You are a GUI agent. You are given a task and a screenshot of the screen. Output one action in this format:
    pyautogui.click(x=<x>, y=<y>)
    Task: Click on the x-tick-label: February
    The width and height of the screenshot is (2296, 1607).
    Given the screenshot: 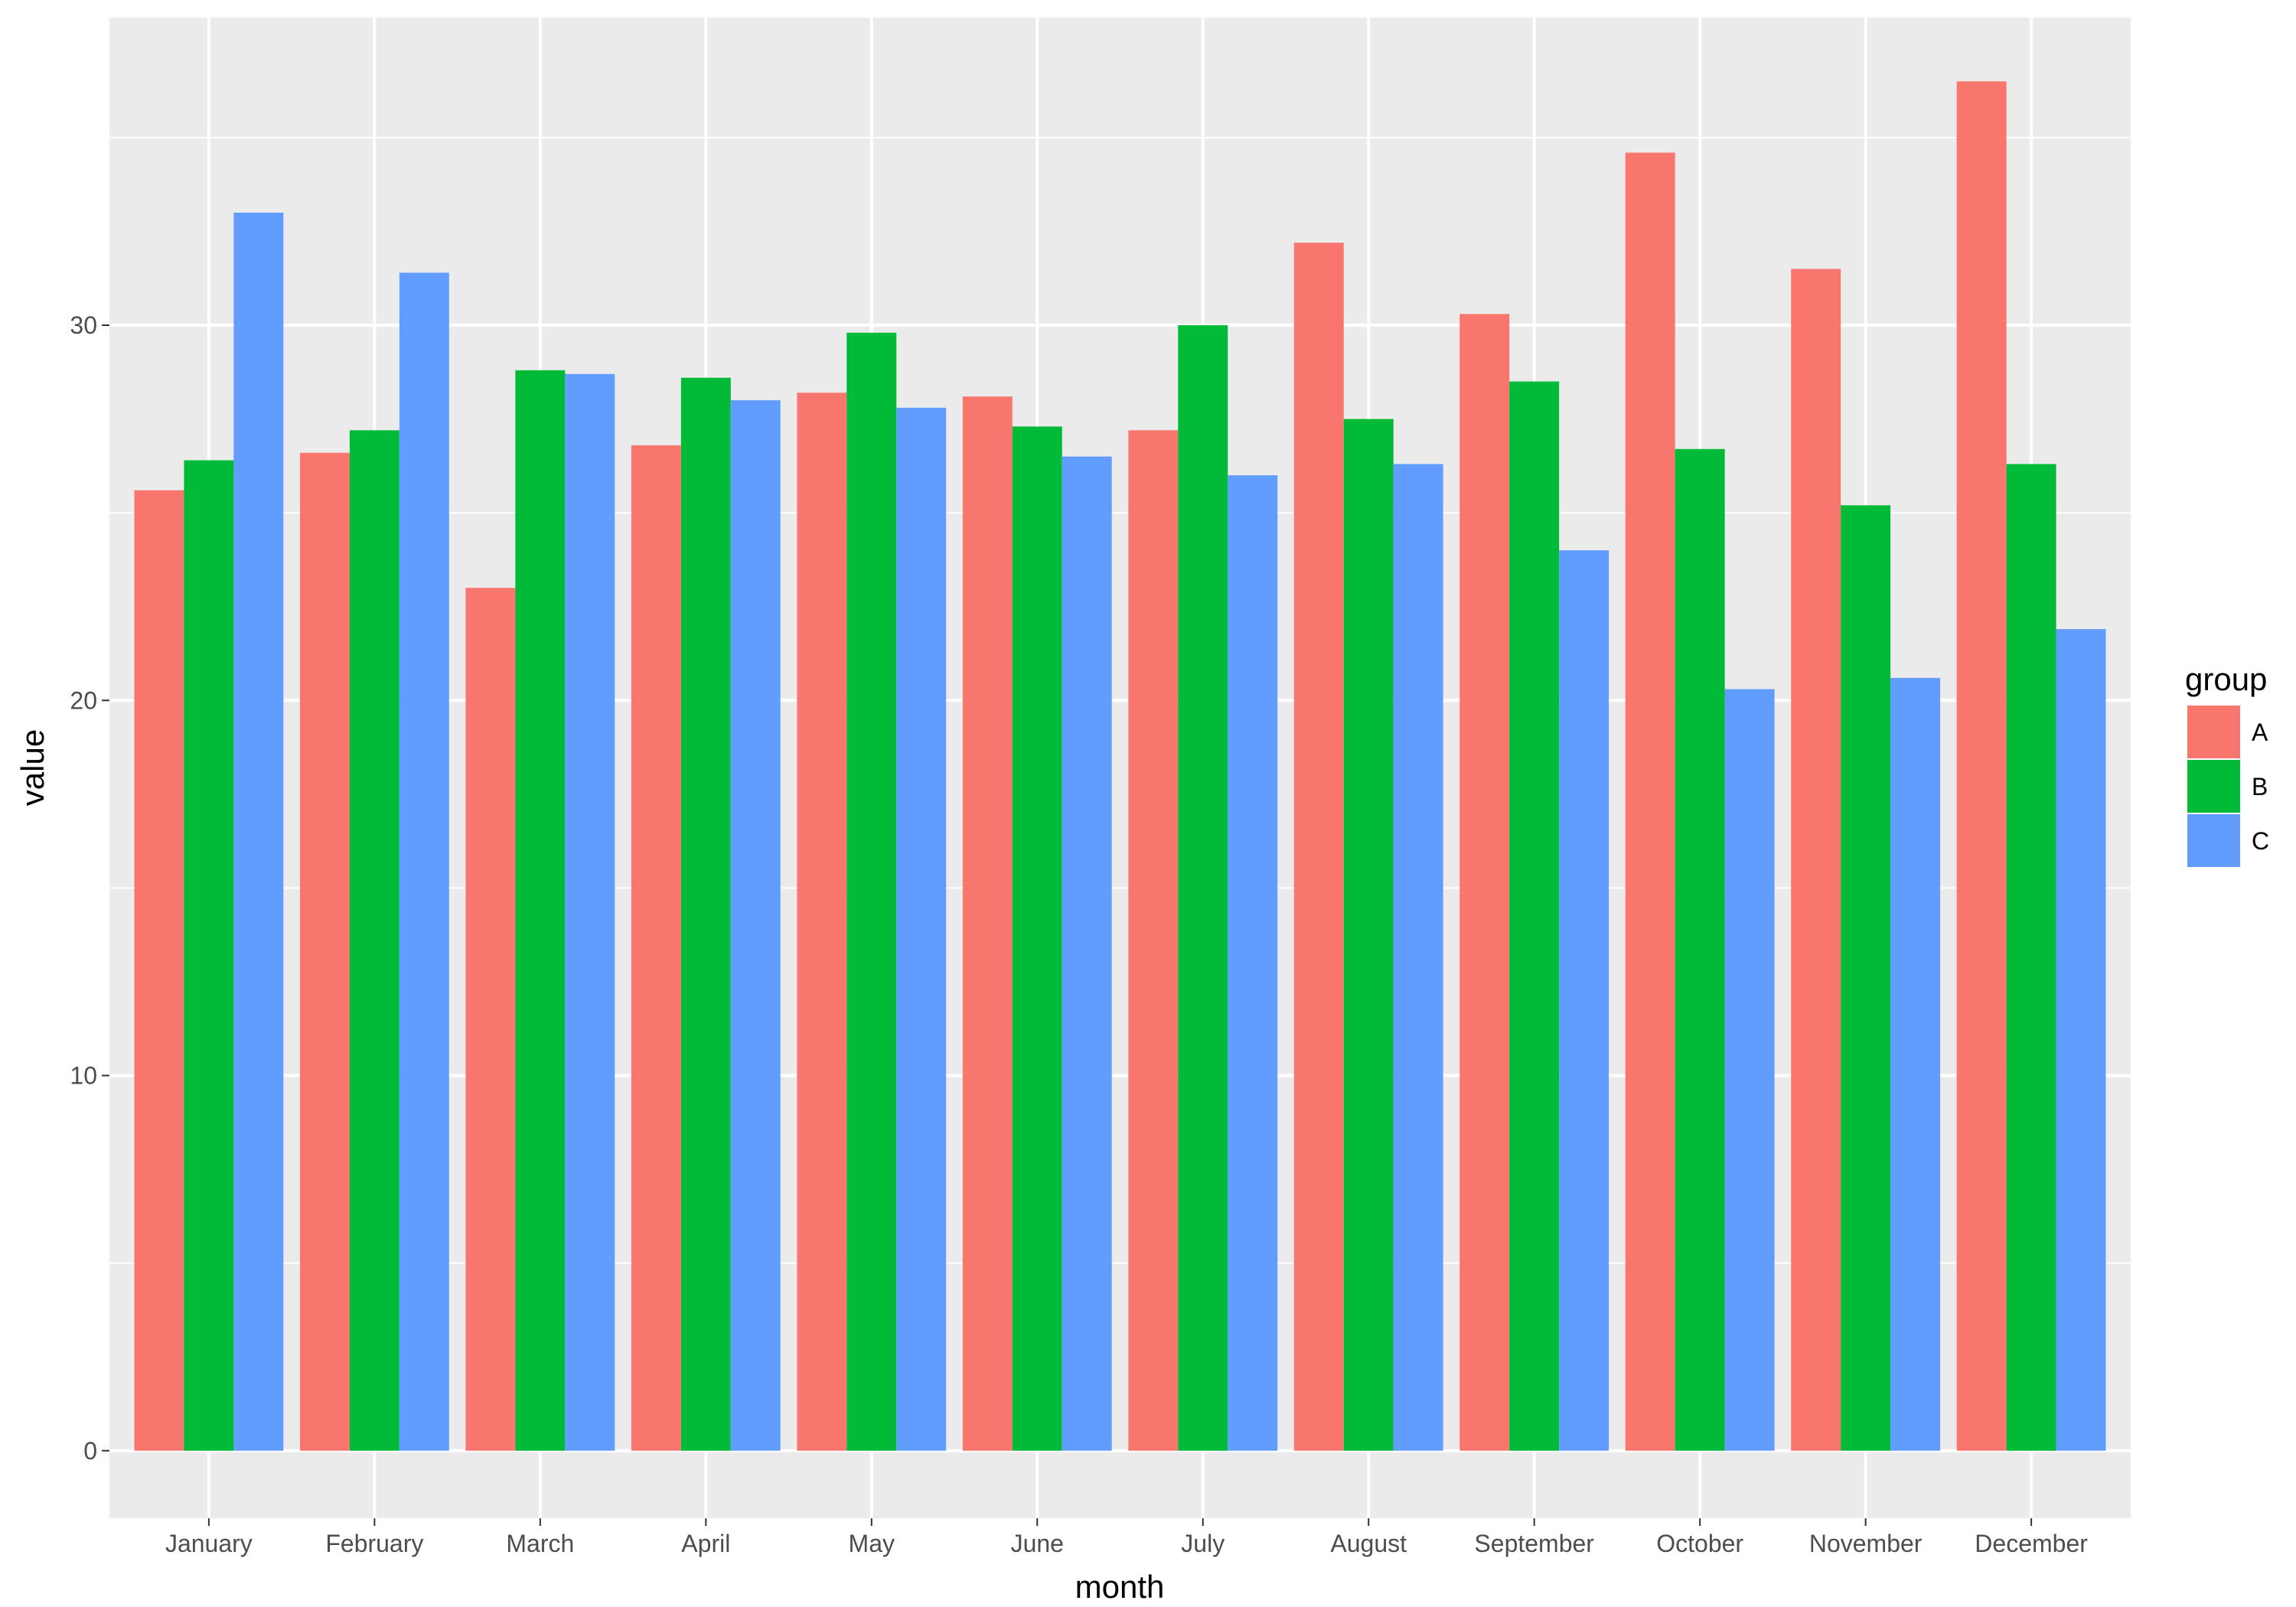 What is the action you would take?
    pyautogui.click(x=374, y=1543)
    